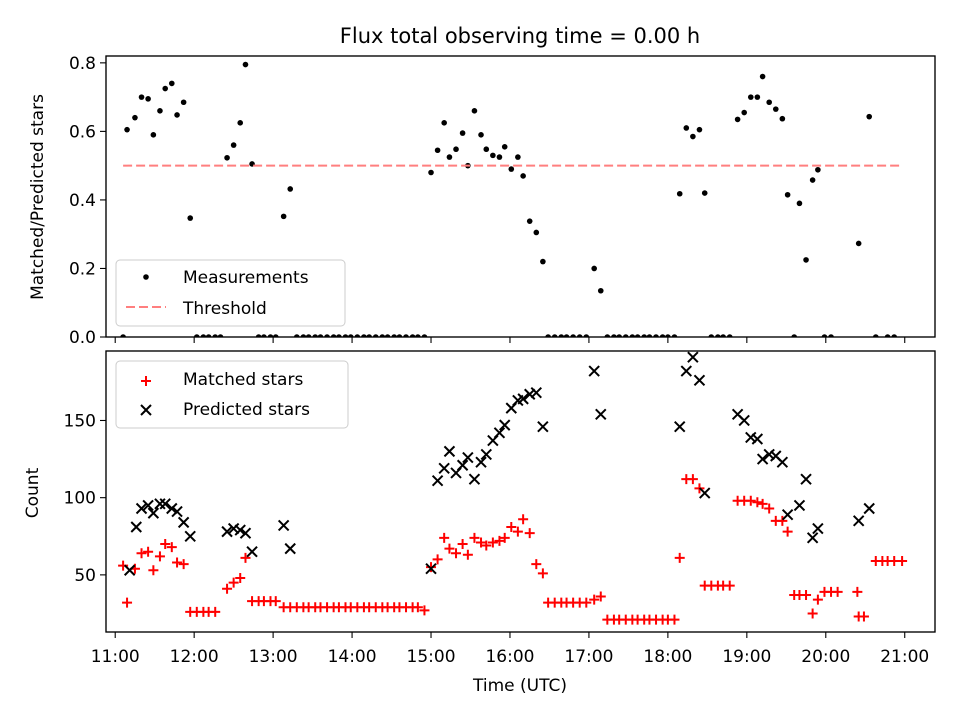 Image resolution: width=960 pixels, height=720 pixels. I want to click on x-tick-label: 21:00, so click(904, 657).